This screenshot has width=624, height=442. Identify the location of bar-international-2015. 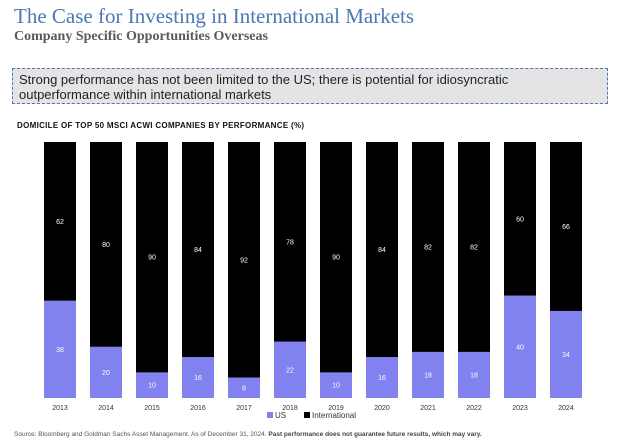
(152, 257).